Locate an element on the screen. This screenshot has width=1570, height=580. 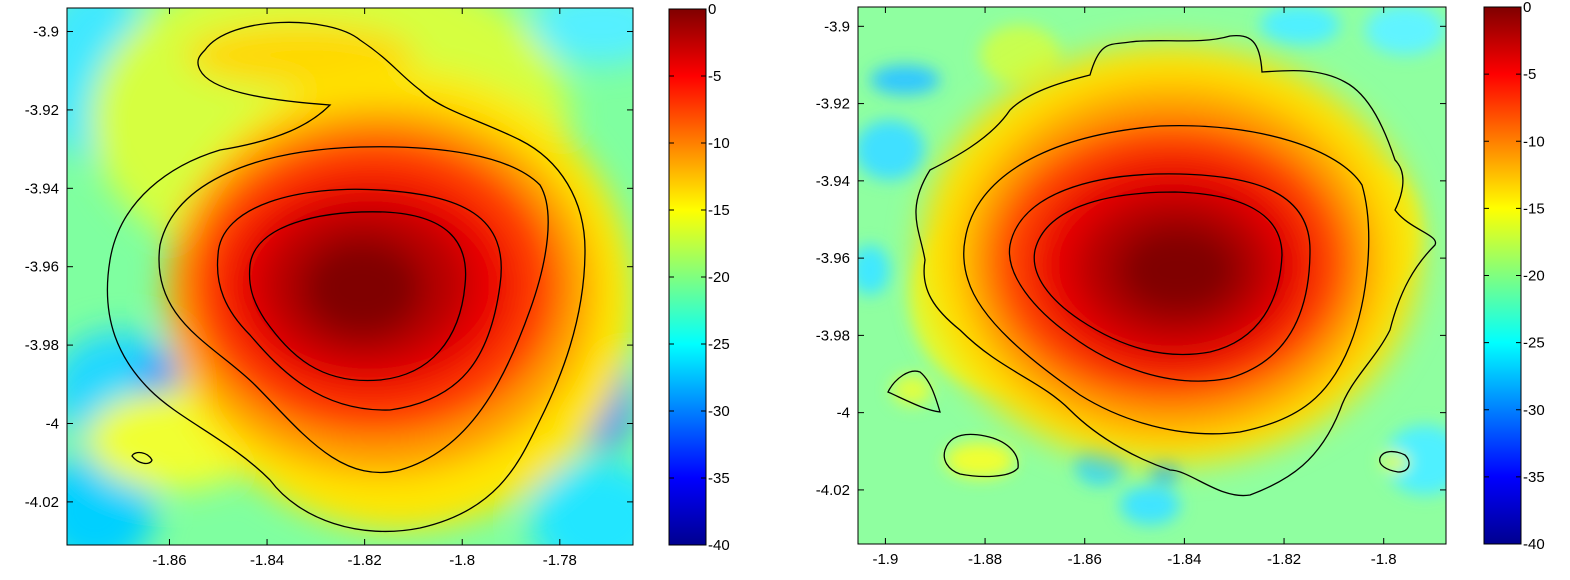
x-tick-label: -1.78 is located at coordinates (560, 560).